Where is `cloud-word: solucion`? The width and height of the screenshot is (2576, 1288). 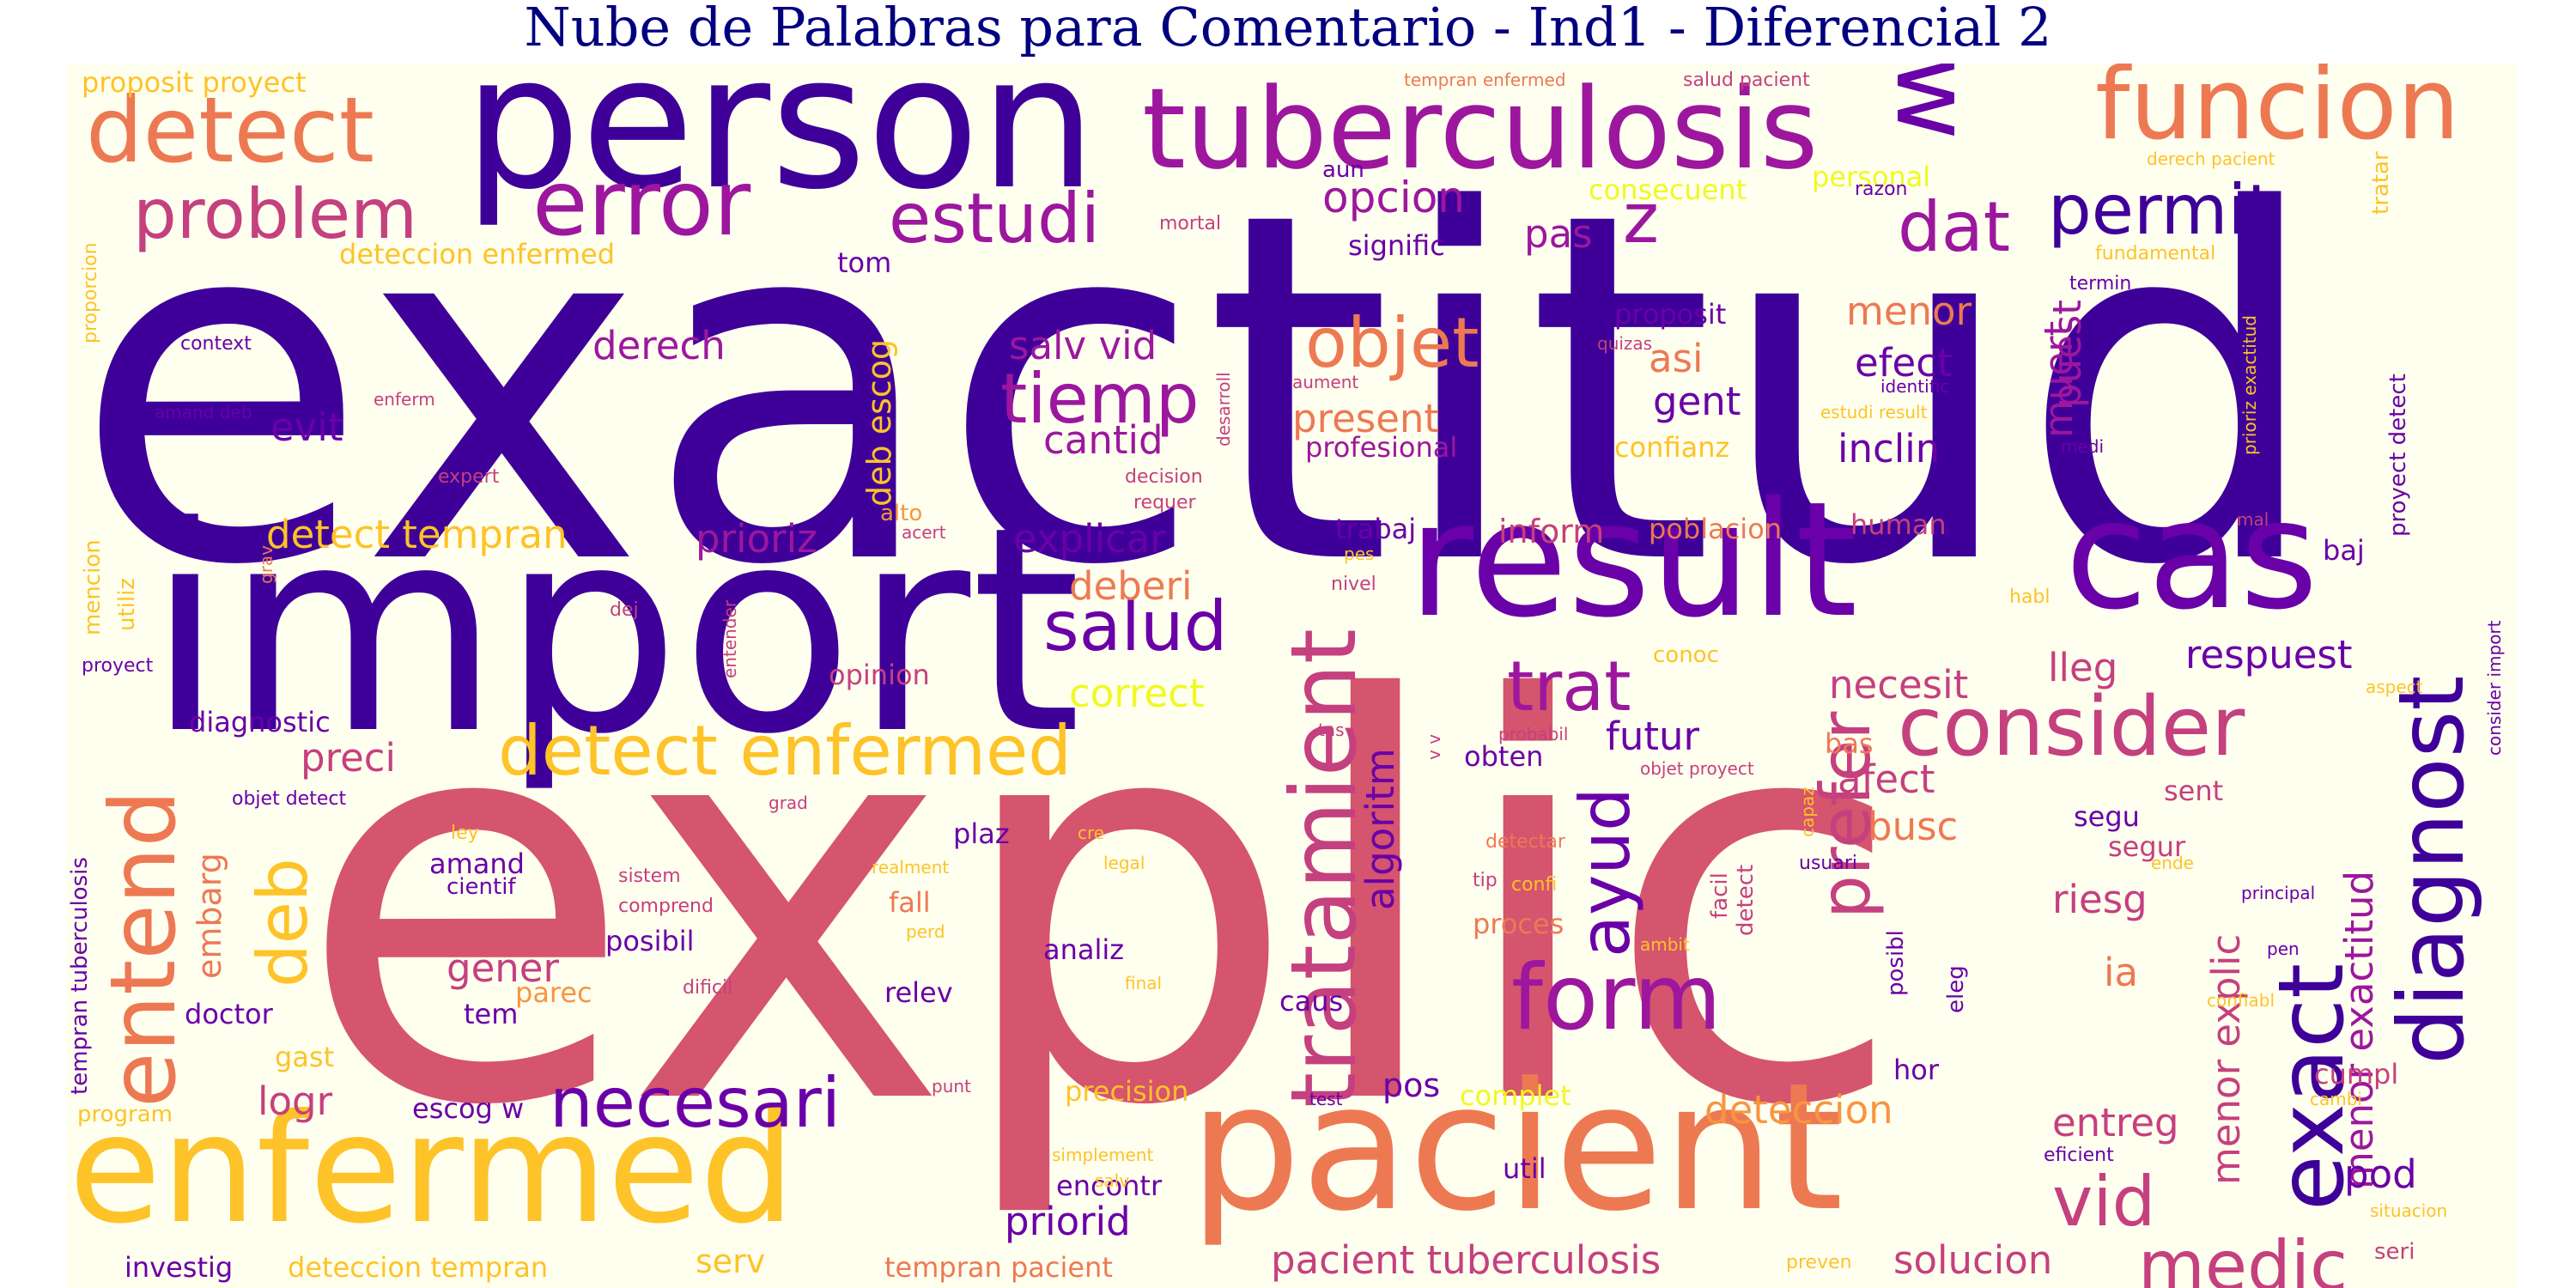 cloud-word: solucion is located at coordinates (1973, 1260).